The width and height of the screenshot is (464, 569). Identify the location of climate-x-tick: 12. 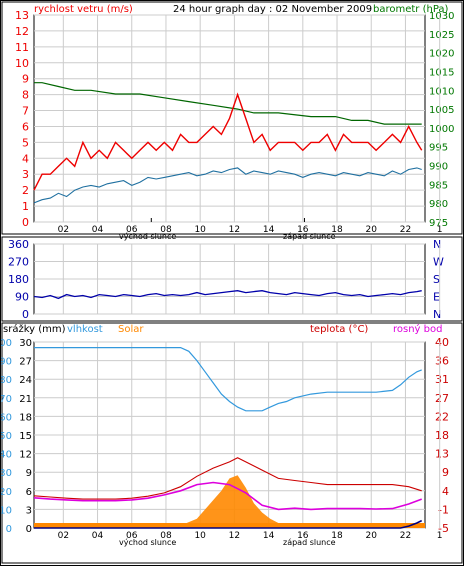
(234, 536).